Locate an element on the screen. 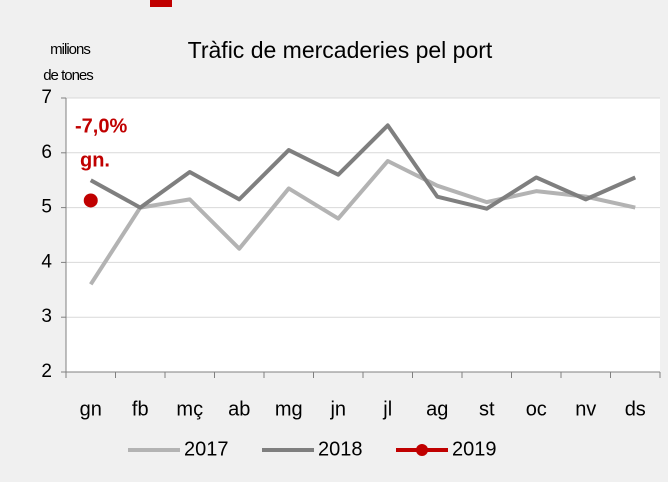 This screenshot has width=668, height=482. x-tick-label: oc is located at coordinates (536, 409).